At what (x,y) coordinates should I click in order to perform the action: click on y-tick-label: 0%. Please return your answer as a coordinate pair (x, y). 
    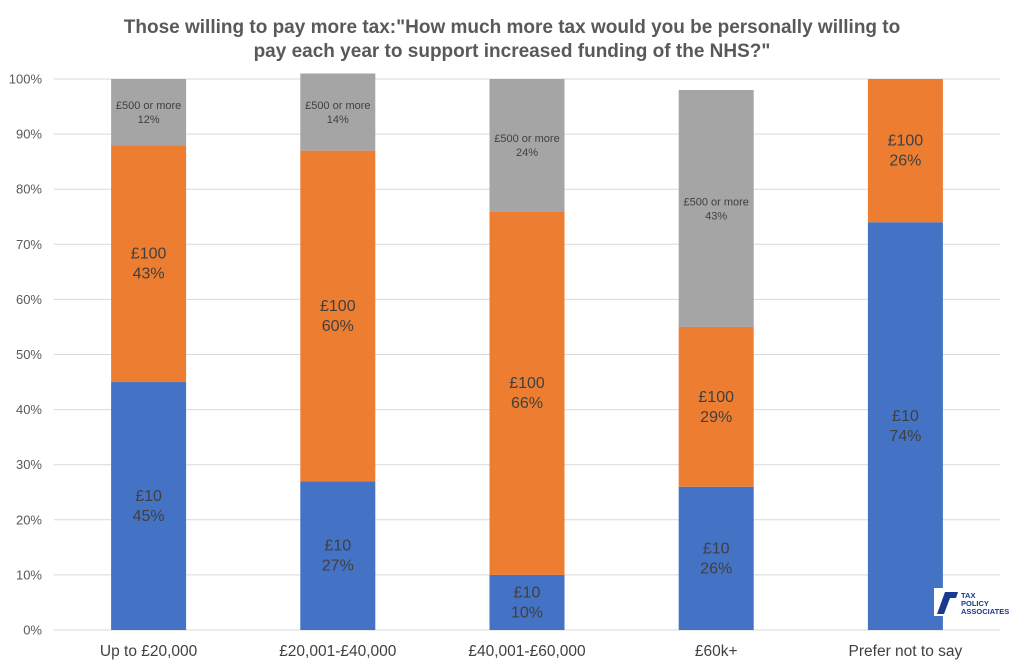
    Looking at the image, I should click on (32, 630).